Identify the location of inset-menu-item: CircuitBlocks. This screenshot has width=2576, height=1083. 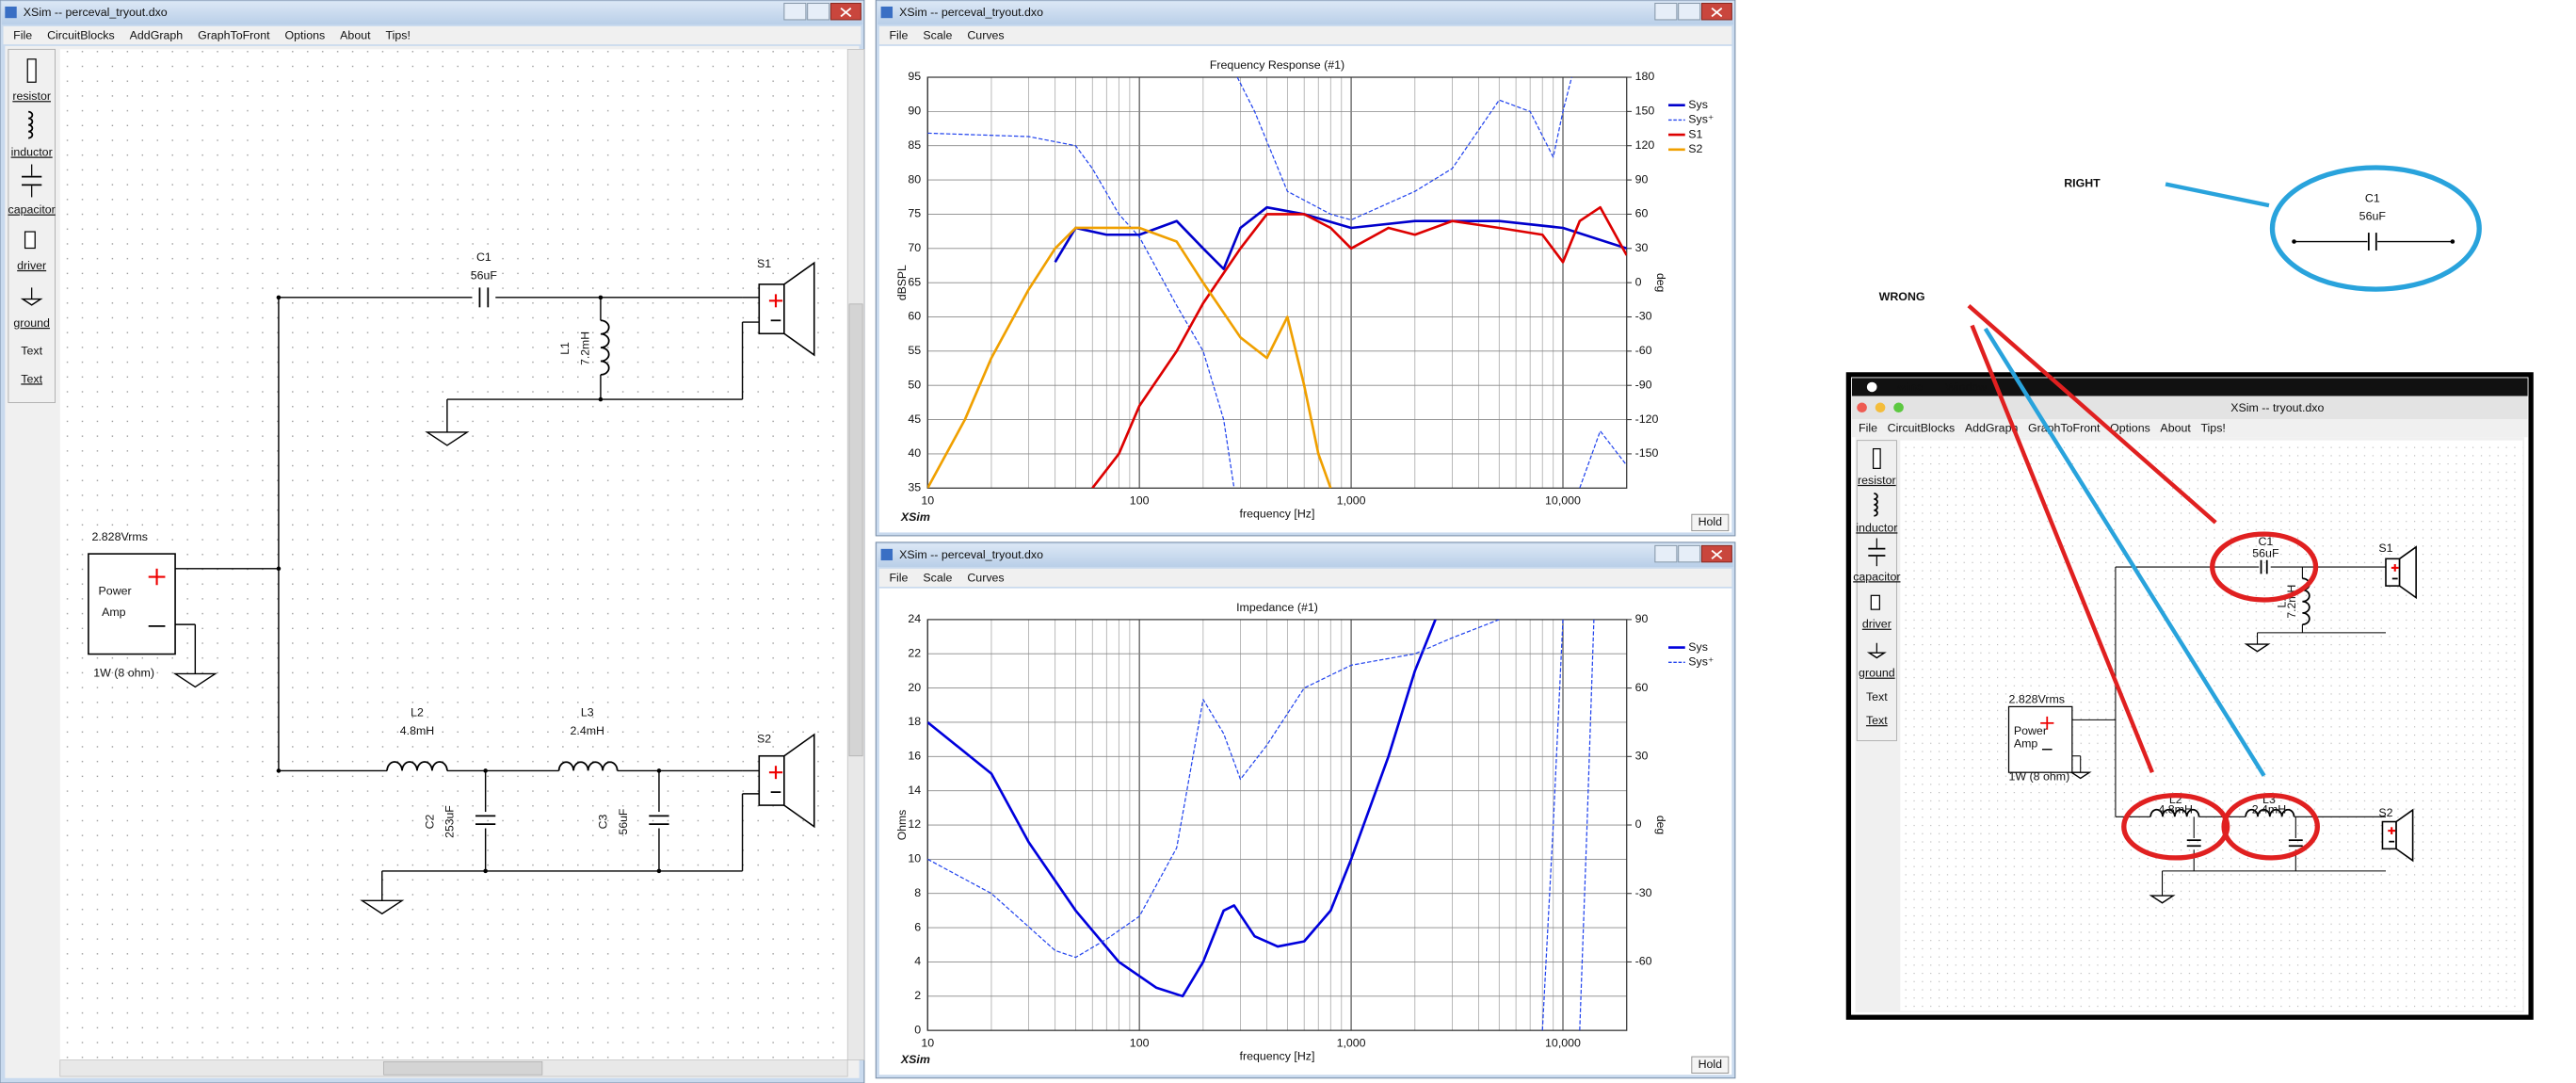
(1922, 428).